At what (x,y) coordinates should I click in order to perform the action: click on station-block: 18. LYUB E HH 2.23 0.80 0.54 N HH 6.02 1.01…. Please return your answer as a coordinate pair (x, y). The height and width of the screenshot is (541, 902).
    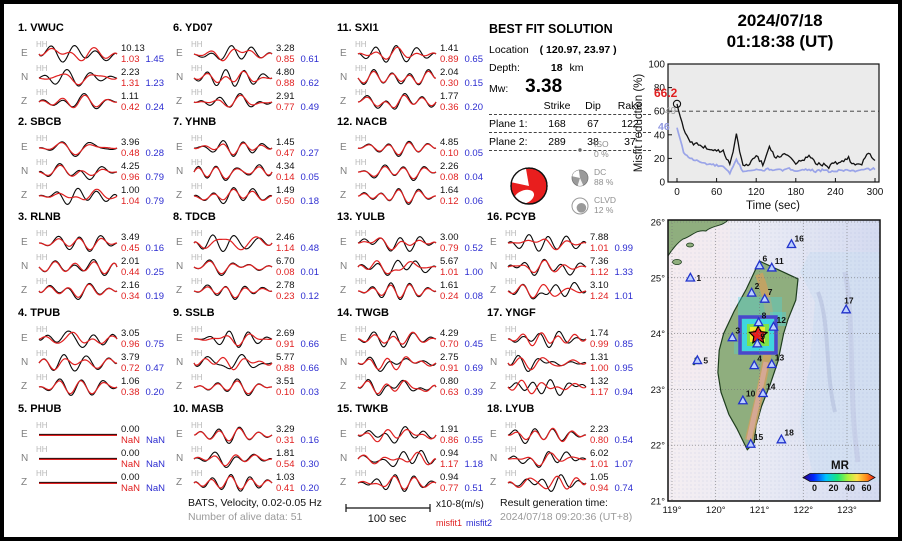
    Looking at the image, I should click on (563, 449).